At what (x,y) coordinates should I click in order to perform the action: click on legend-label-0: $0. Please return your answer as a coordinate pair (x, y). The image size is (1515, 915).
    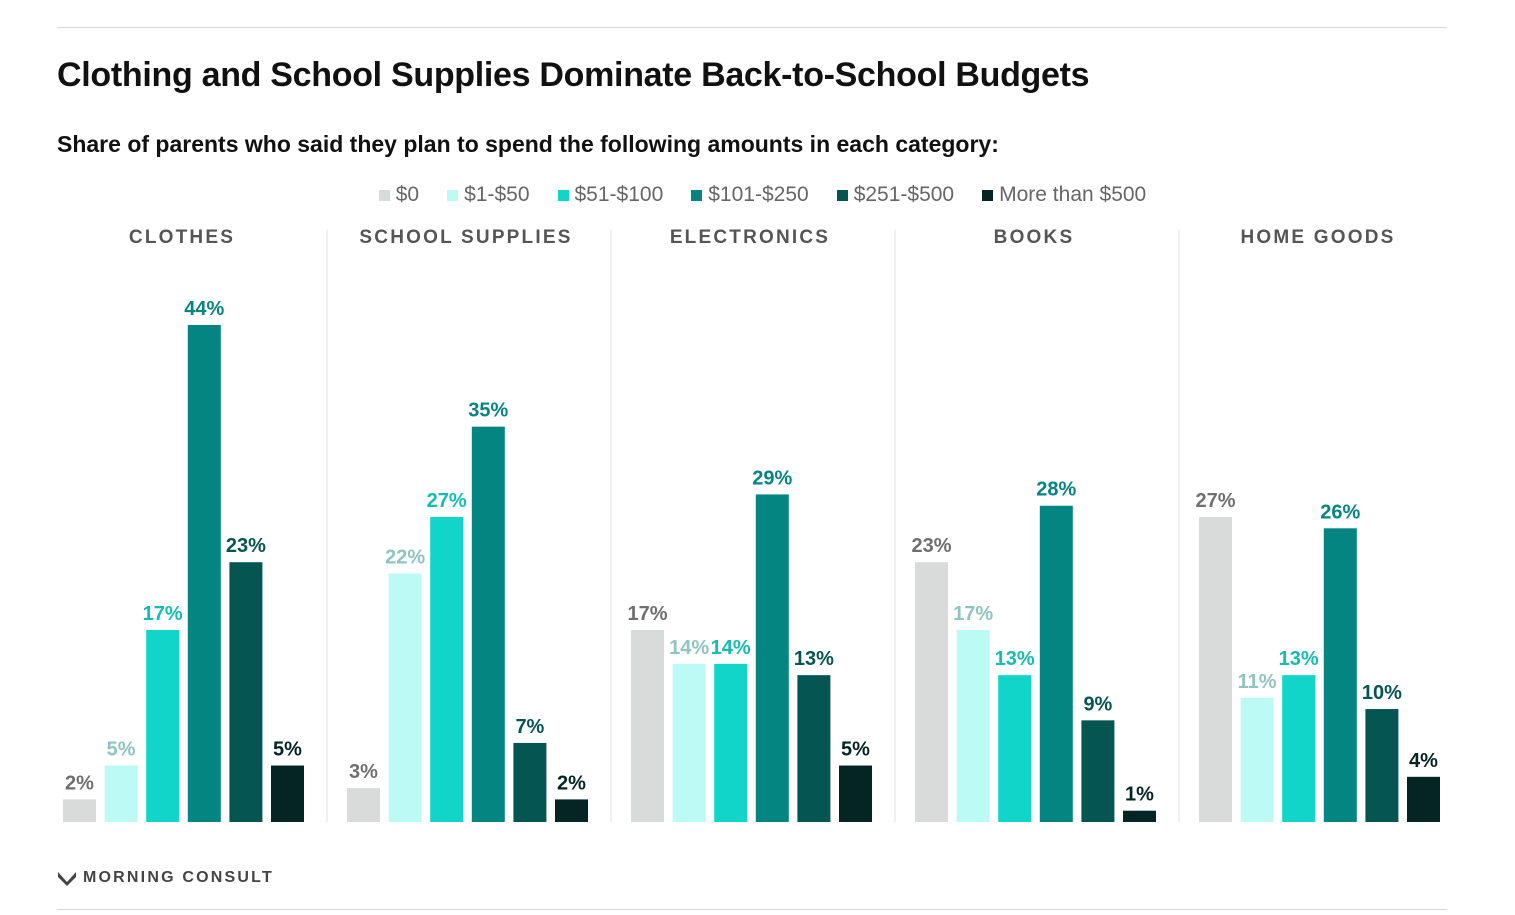
    Looking at the image, I should click on (407, 194).